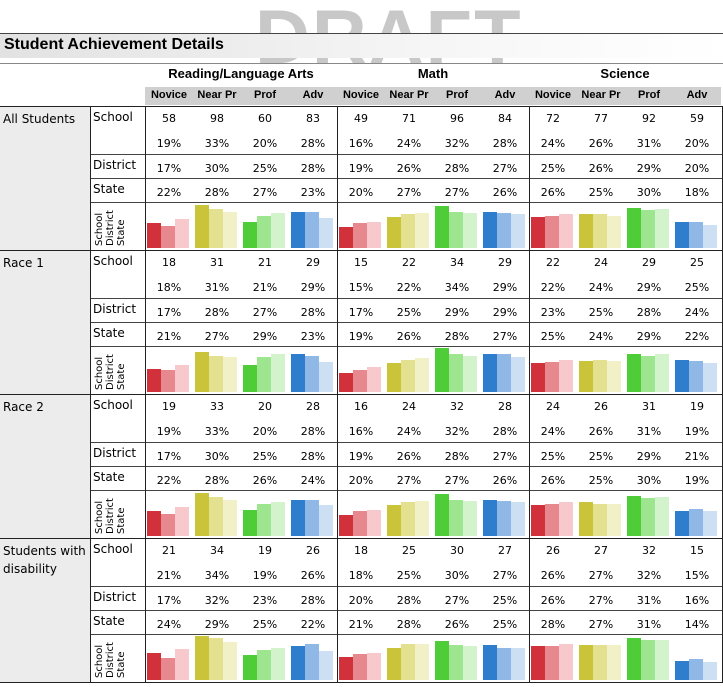 Image resolution: width=723 pixels, height=687 pixels. Describe the element at coordinates (23, 407) in the screenshot. I see `group-name: Race 2` at that location.